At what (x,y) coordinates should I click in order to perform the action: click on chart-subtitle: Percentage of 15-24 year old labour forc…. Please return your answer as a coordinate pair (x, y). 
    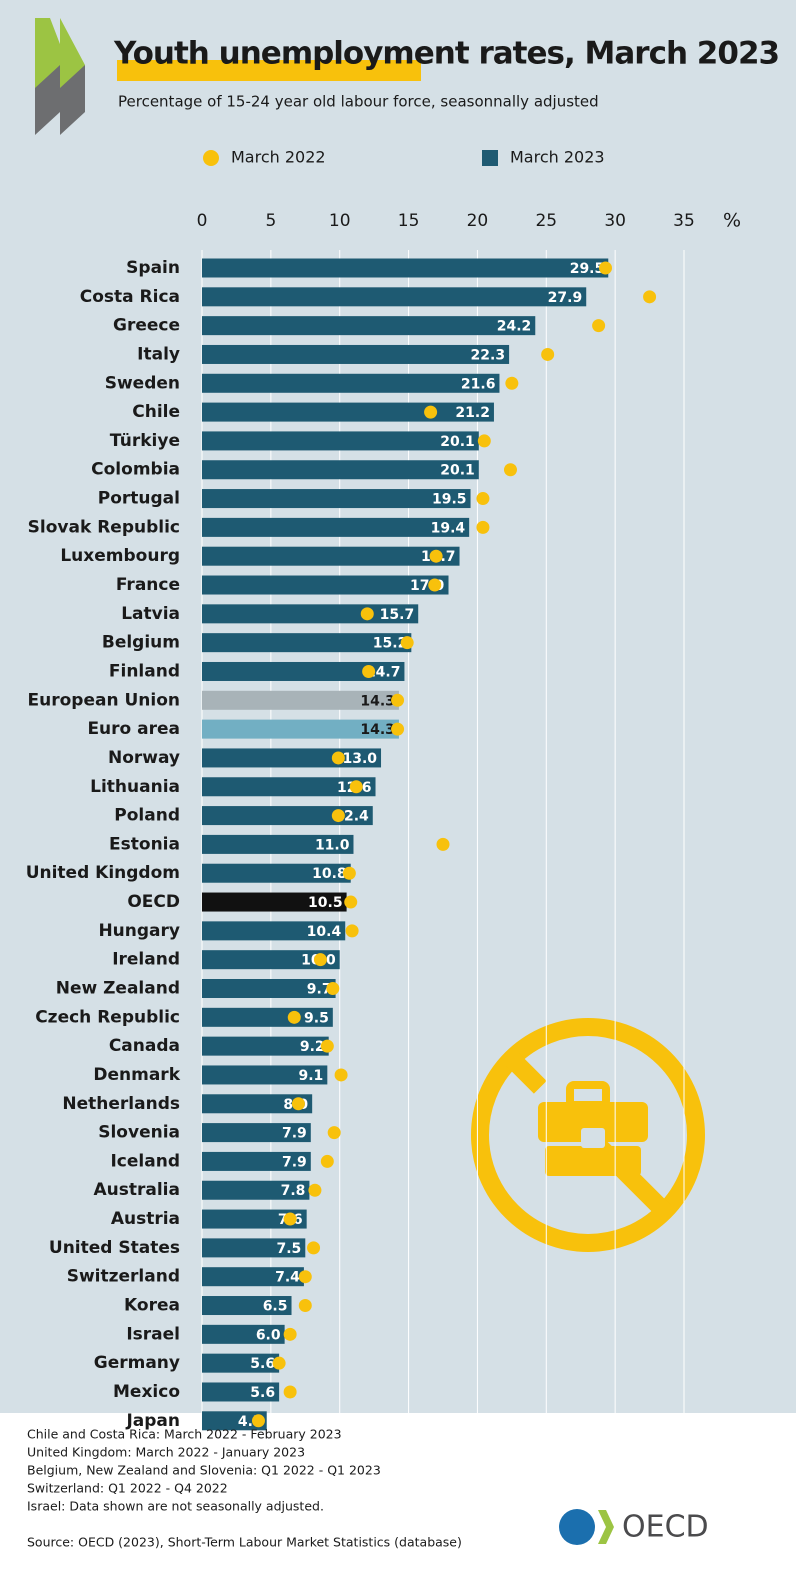
    Looking at the image, I should click on (358, 102).